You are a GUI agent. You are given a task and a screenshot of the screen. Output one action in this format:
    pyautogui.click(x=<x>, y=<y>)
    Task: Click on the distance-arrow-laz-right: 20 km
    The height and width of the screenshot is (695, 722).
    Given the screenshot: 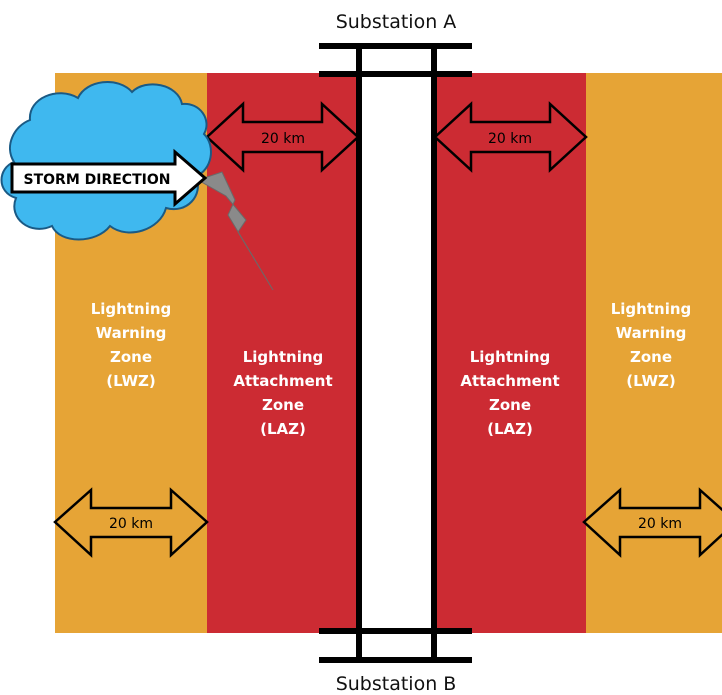 What is the action you would take?
    pyautogui.click(x=510, y=137)
    